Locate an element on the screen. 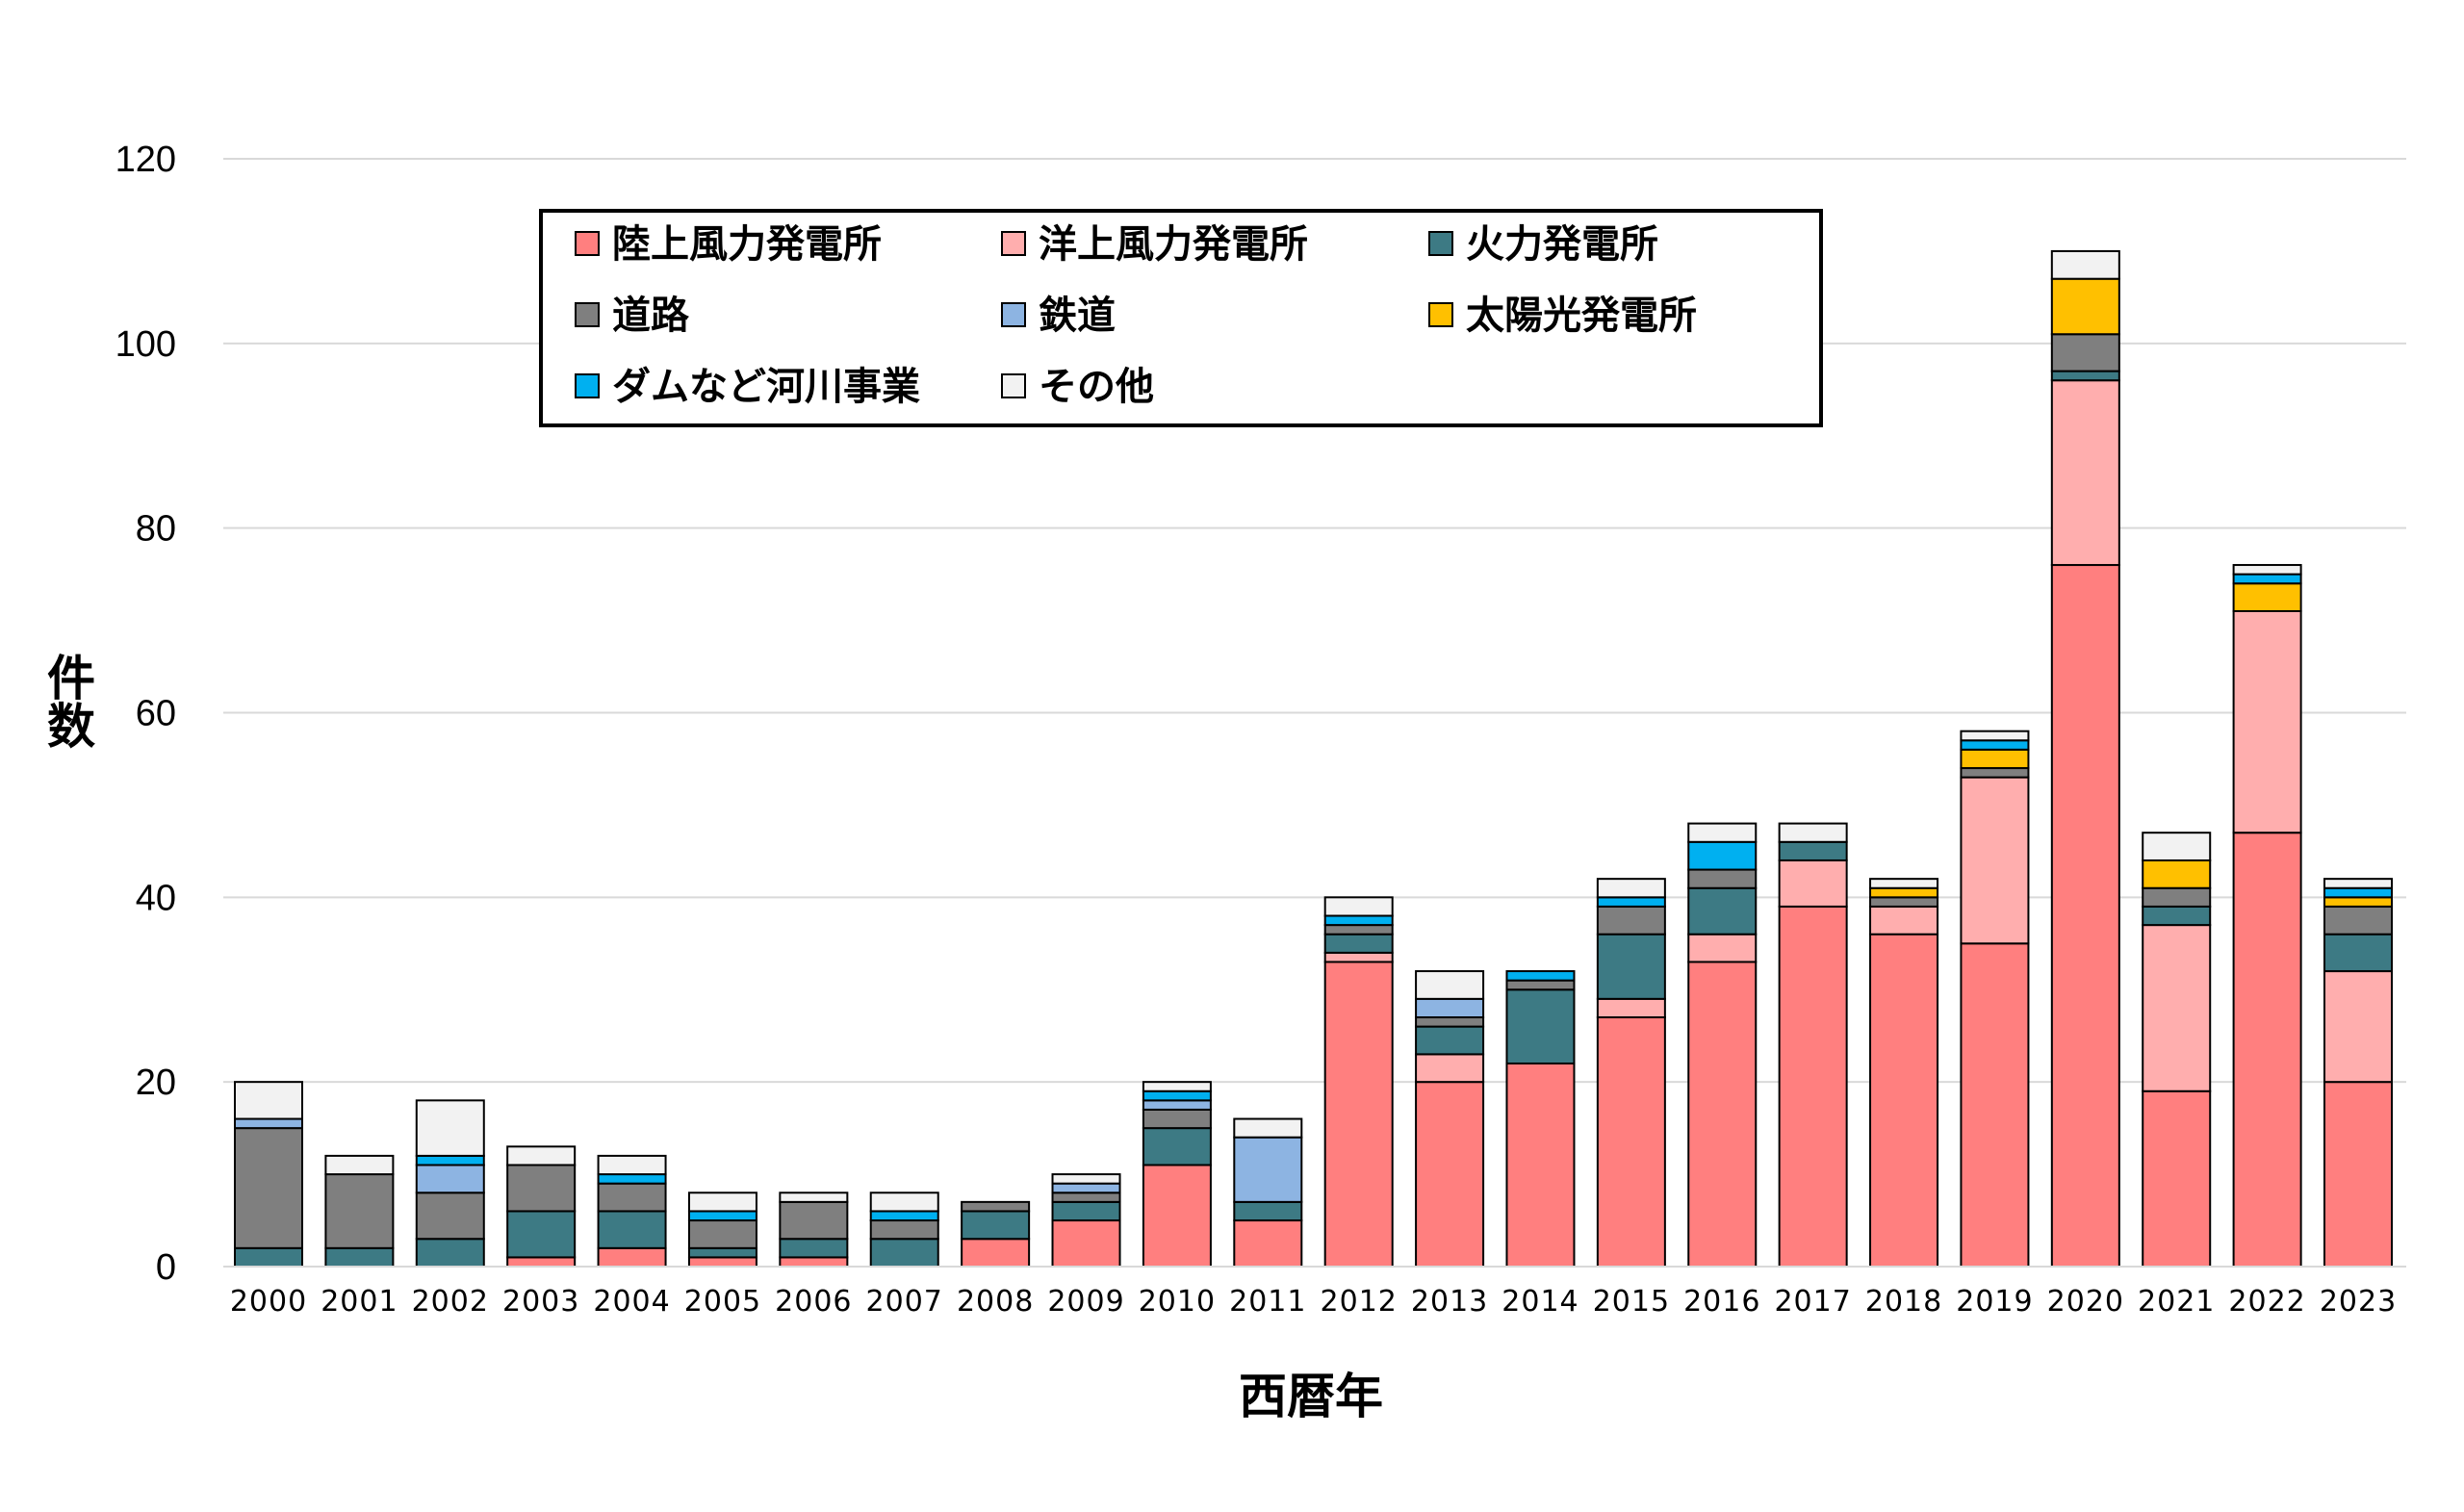 The height and width of the screenshot is (1512, 2464). x-axis-title: 西暦年 is located at coordinates (1311, 1396).